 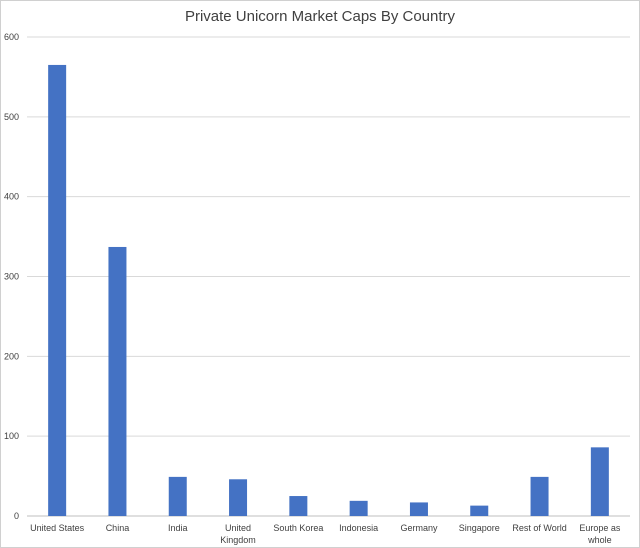 What do you see at coordinates (600, 534) in the screenshot?
I see `x-tick-label: Europe as whole` at bounding box center [600, 534].